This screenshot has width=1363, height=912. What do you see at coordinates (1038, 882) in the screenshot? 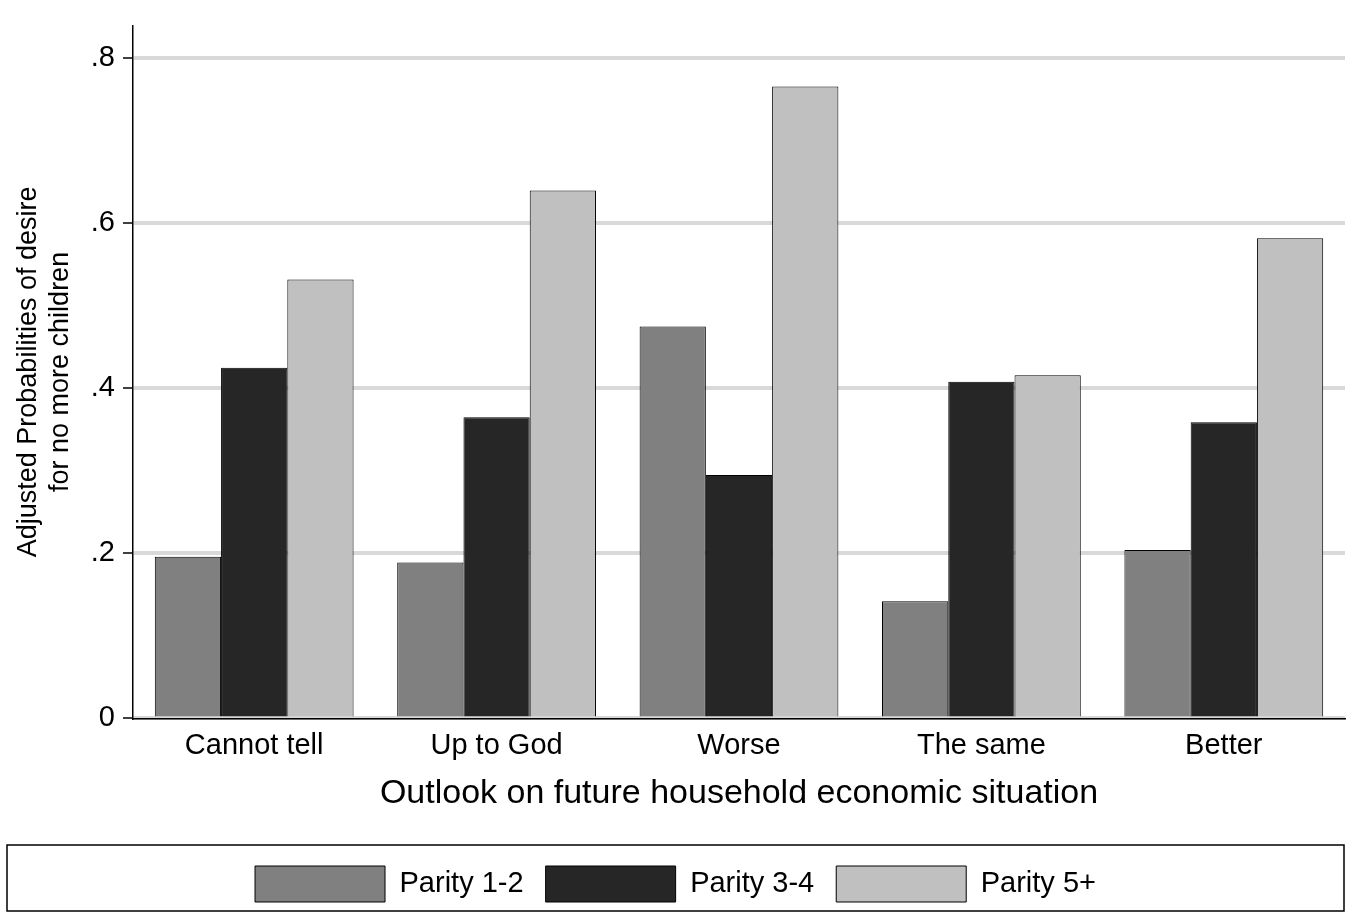
I see `legend-label: Parity 5+` at bounding box center [1038, 882].